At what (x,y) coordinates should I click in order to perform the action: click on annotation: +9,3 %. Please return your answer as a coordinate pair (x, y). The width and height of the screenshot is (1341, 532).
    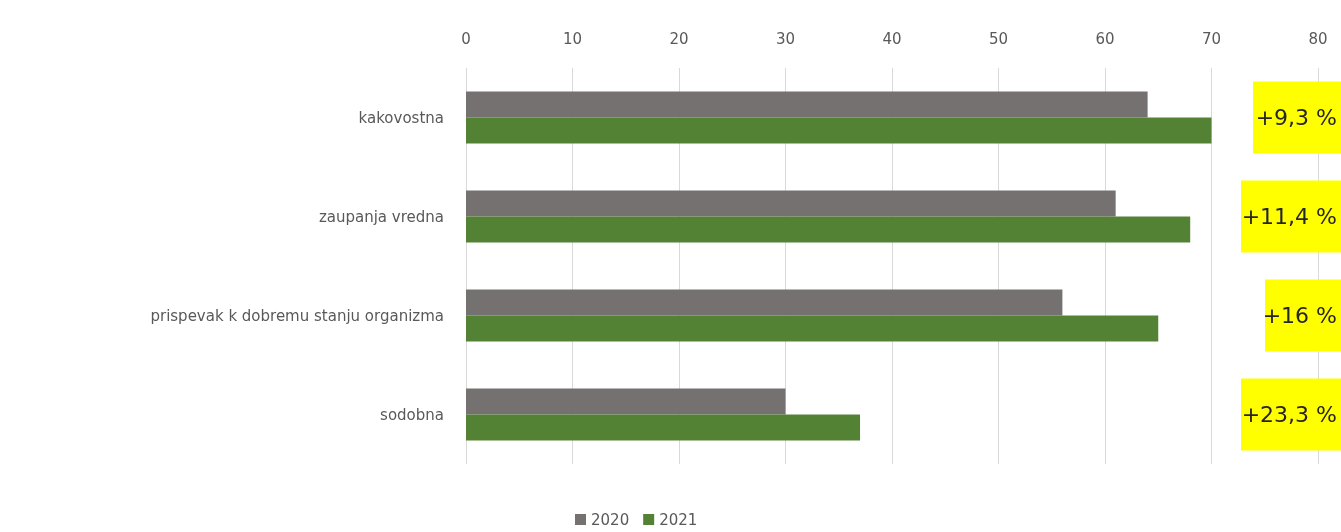
    Looking at the image, I should click on (1296, 117).